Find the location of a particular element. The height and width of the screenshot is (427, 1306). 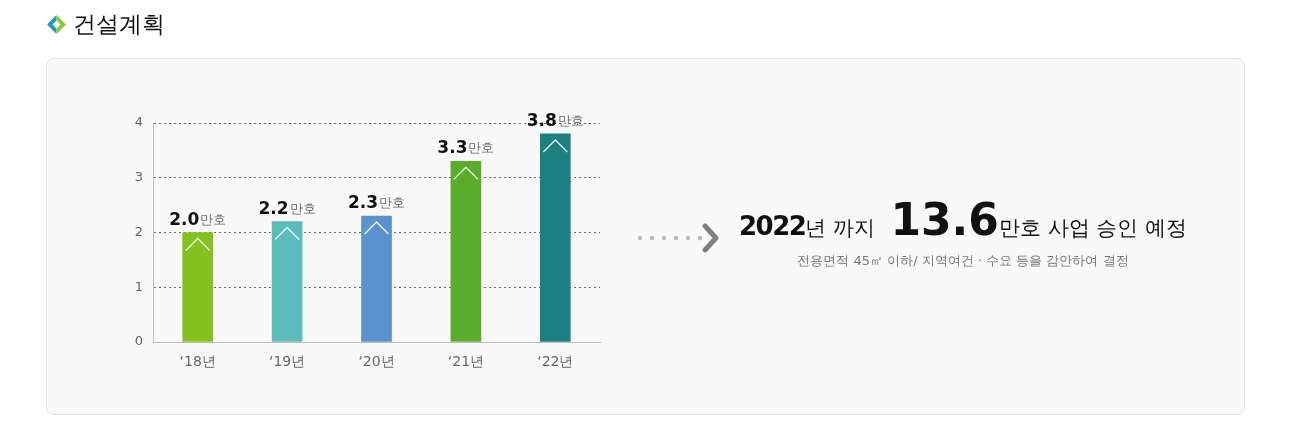

y-tick-label: 4 is located at coordinates (138, 122).